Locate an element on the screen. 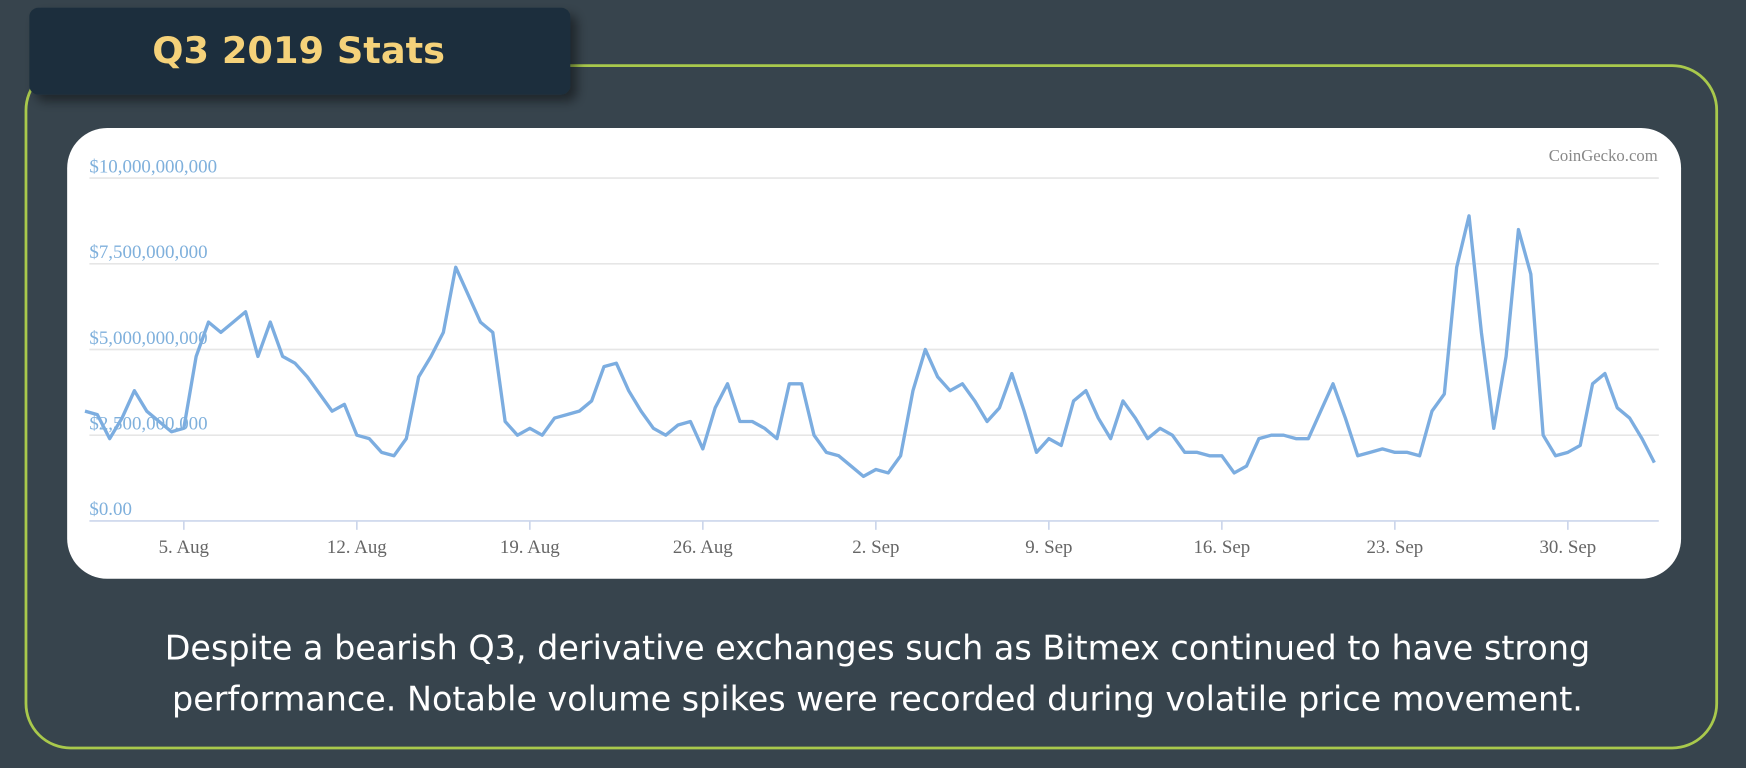 The image size is (1746, 768). title: Q3 2019 Stats is located at coordinates (298, 50).